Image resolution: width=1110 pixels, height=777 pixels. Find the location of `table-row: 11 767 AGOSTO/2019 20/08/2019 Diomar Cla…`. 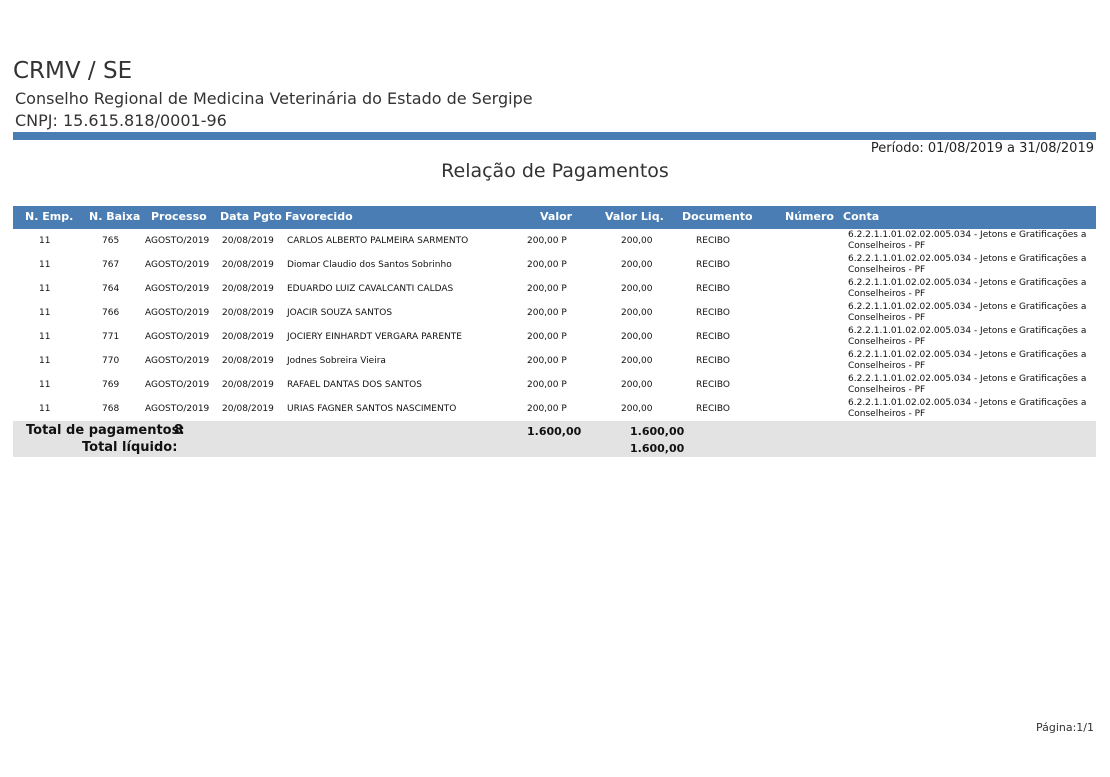

table-row: 11 767 AGOSTO/2019 20/08/2019 Diomar Cla… is located at coordinates (554, 265).